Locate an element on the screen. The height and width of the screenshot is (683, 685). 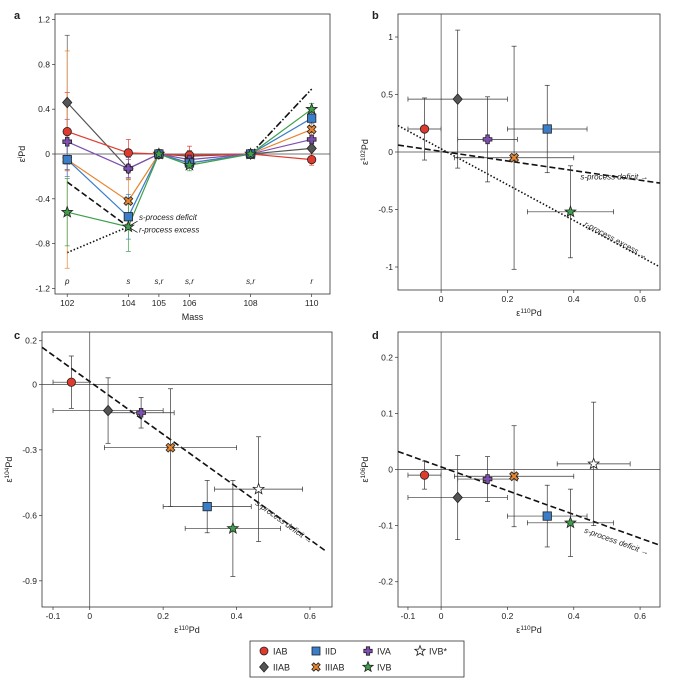
series-line-IID is located at coordinates (189, 167).